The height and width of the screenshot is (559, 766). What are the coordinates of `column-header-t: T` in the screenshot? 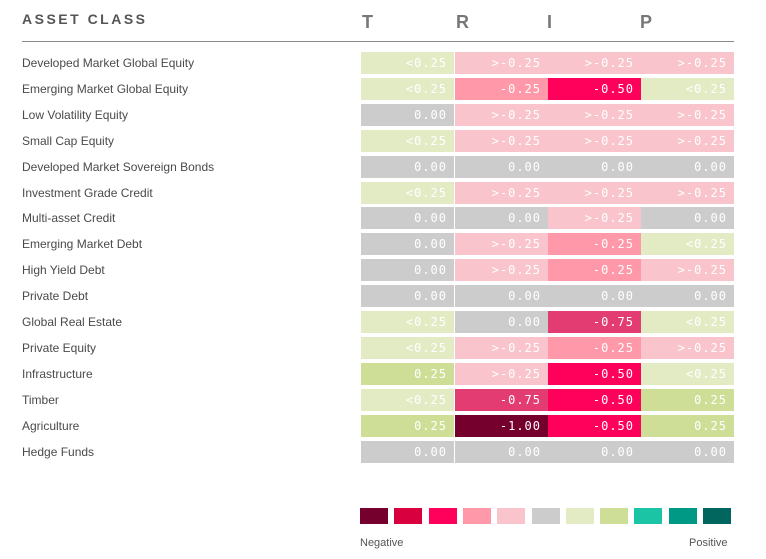 It's located at (367, 22).